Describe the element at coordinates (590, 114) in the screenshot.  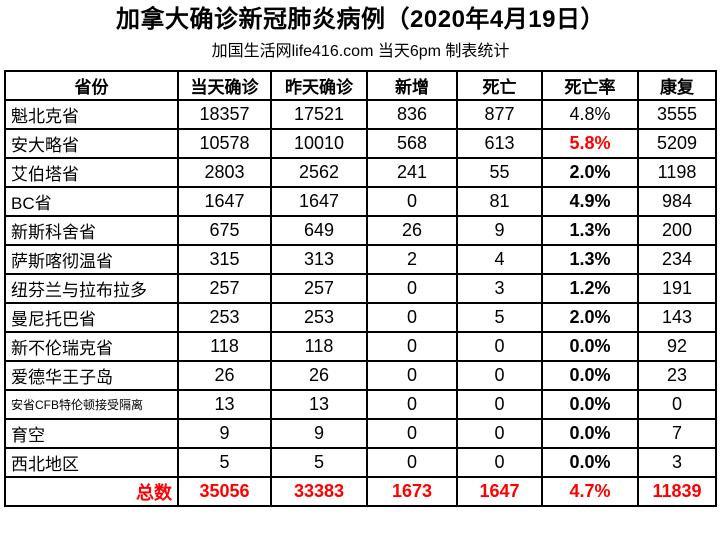
I see `cell-death-rate: 4.8%` at that location.